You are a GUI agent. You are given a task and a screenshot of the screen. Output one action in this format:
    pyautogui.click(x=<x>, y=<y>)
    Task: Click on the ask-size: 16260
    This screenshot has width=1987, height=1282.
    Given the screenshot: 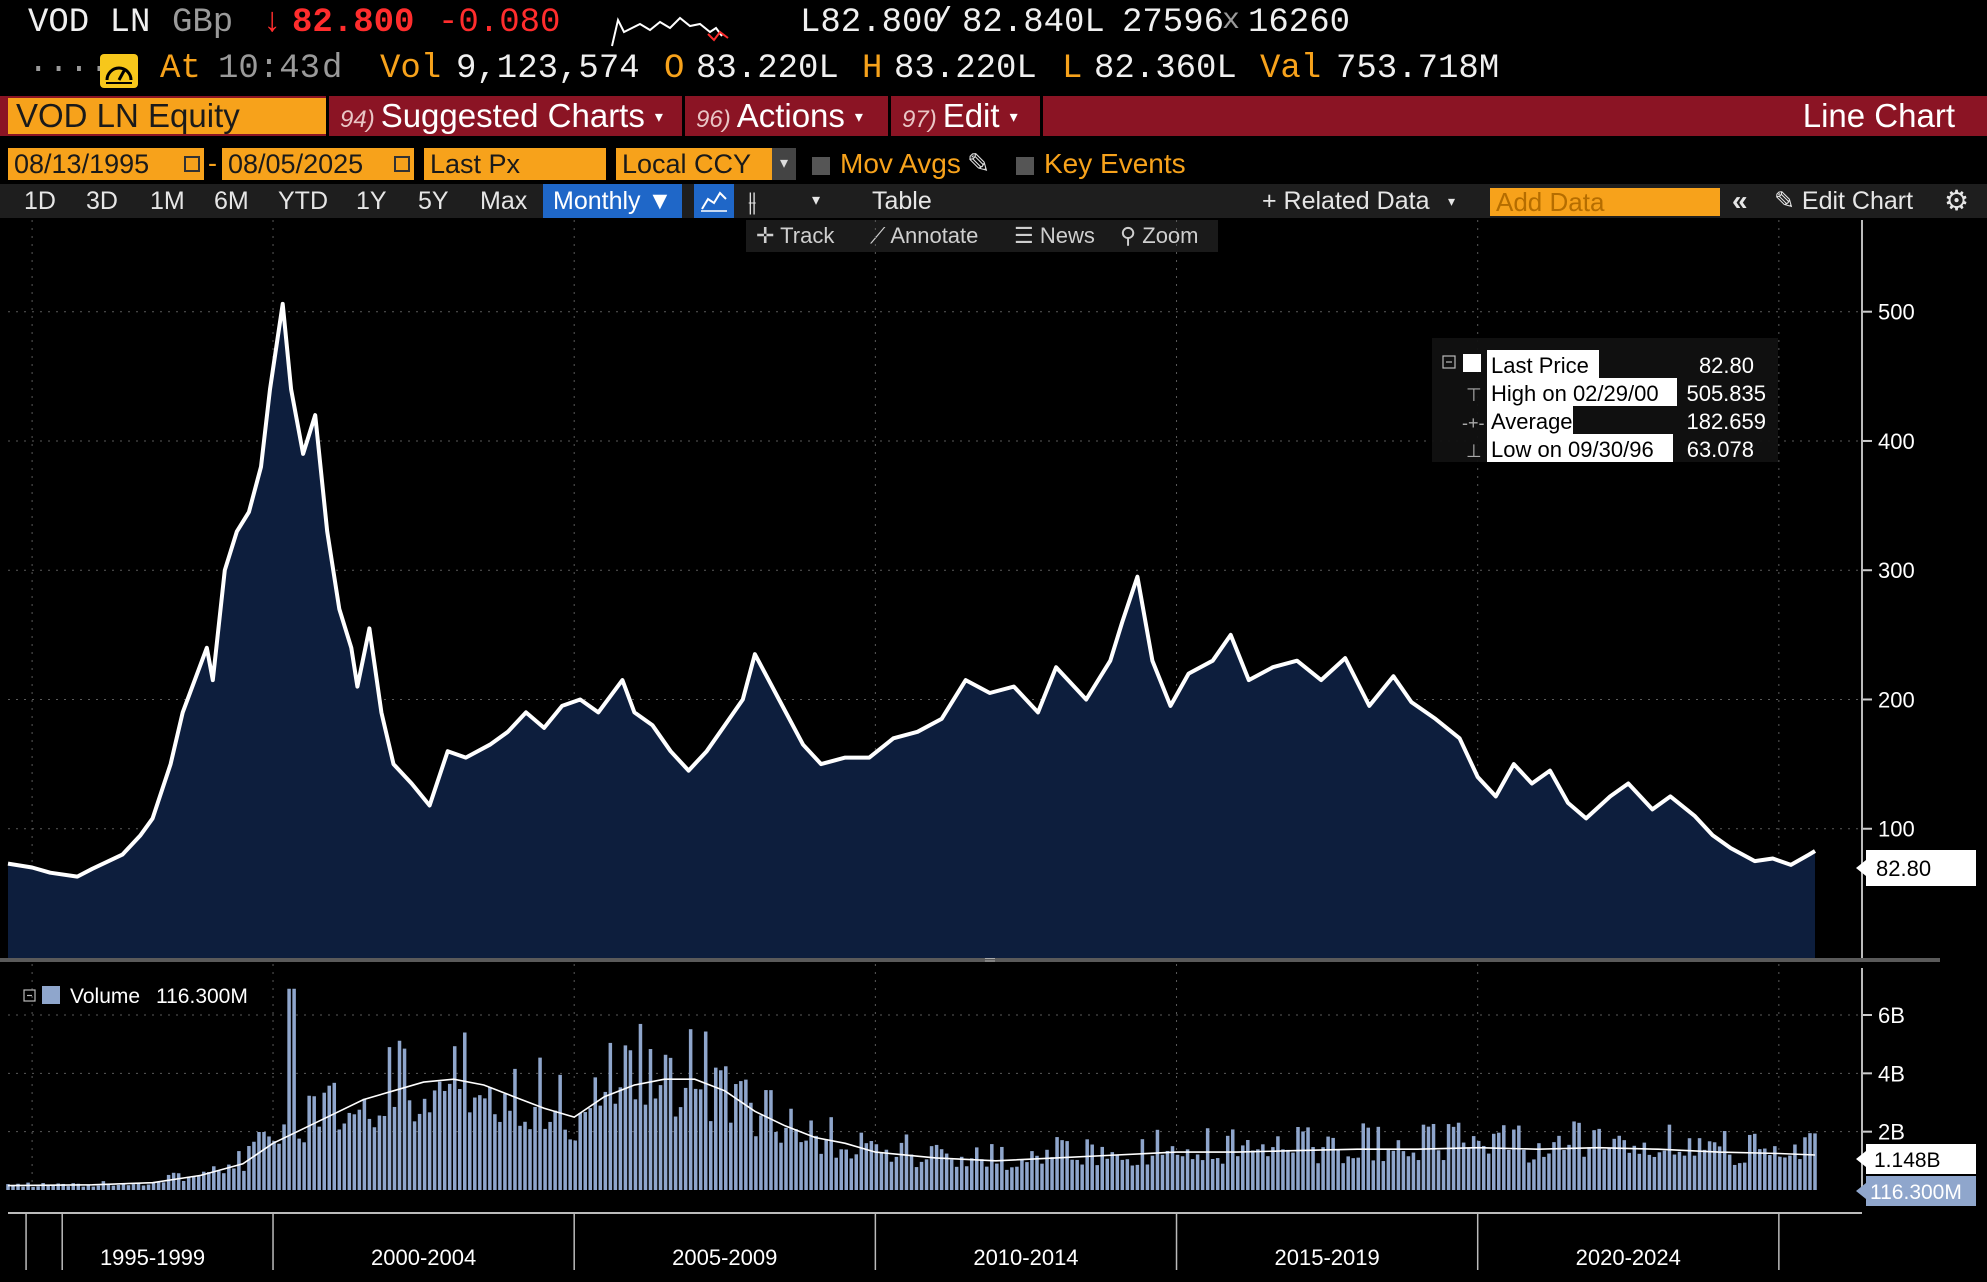 What is the action you would take?
    pyautogui.click(x=1299, y=23)
    